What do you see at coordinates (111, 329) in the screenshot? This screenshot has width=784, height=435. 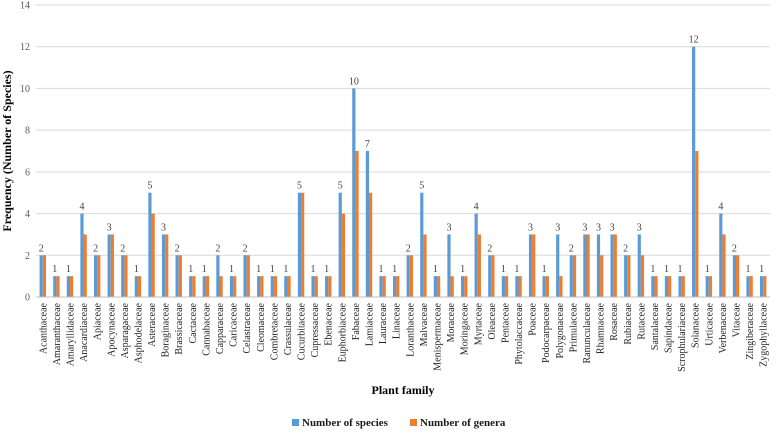 I see `x-tick-label: Apocynaceae` at bounding box center [111, 329].